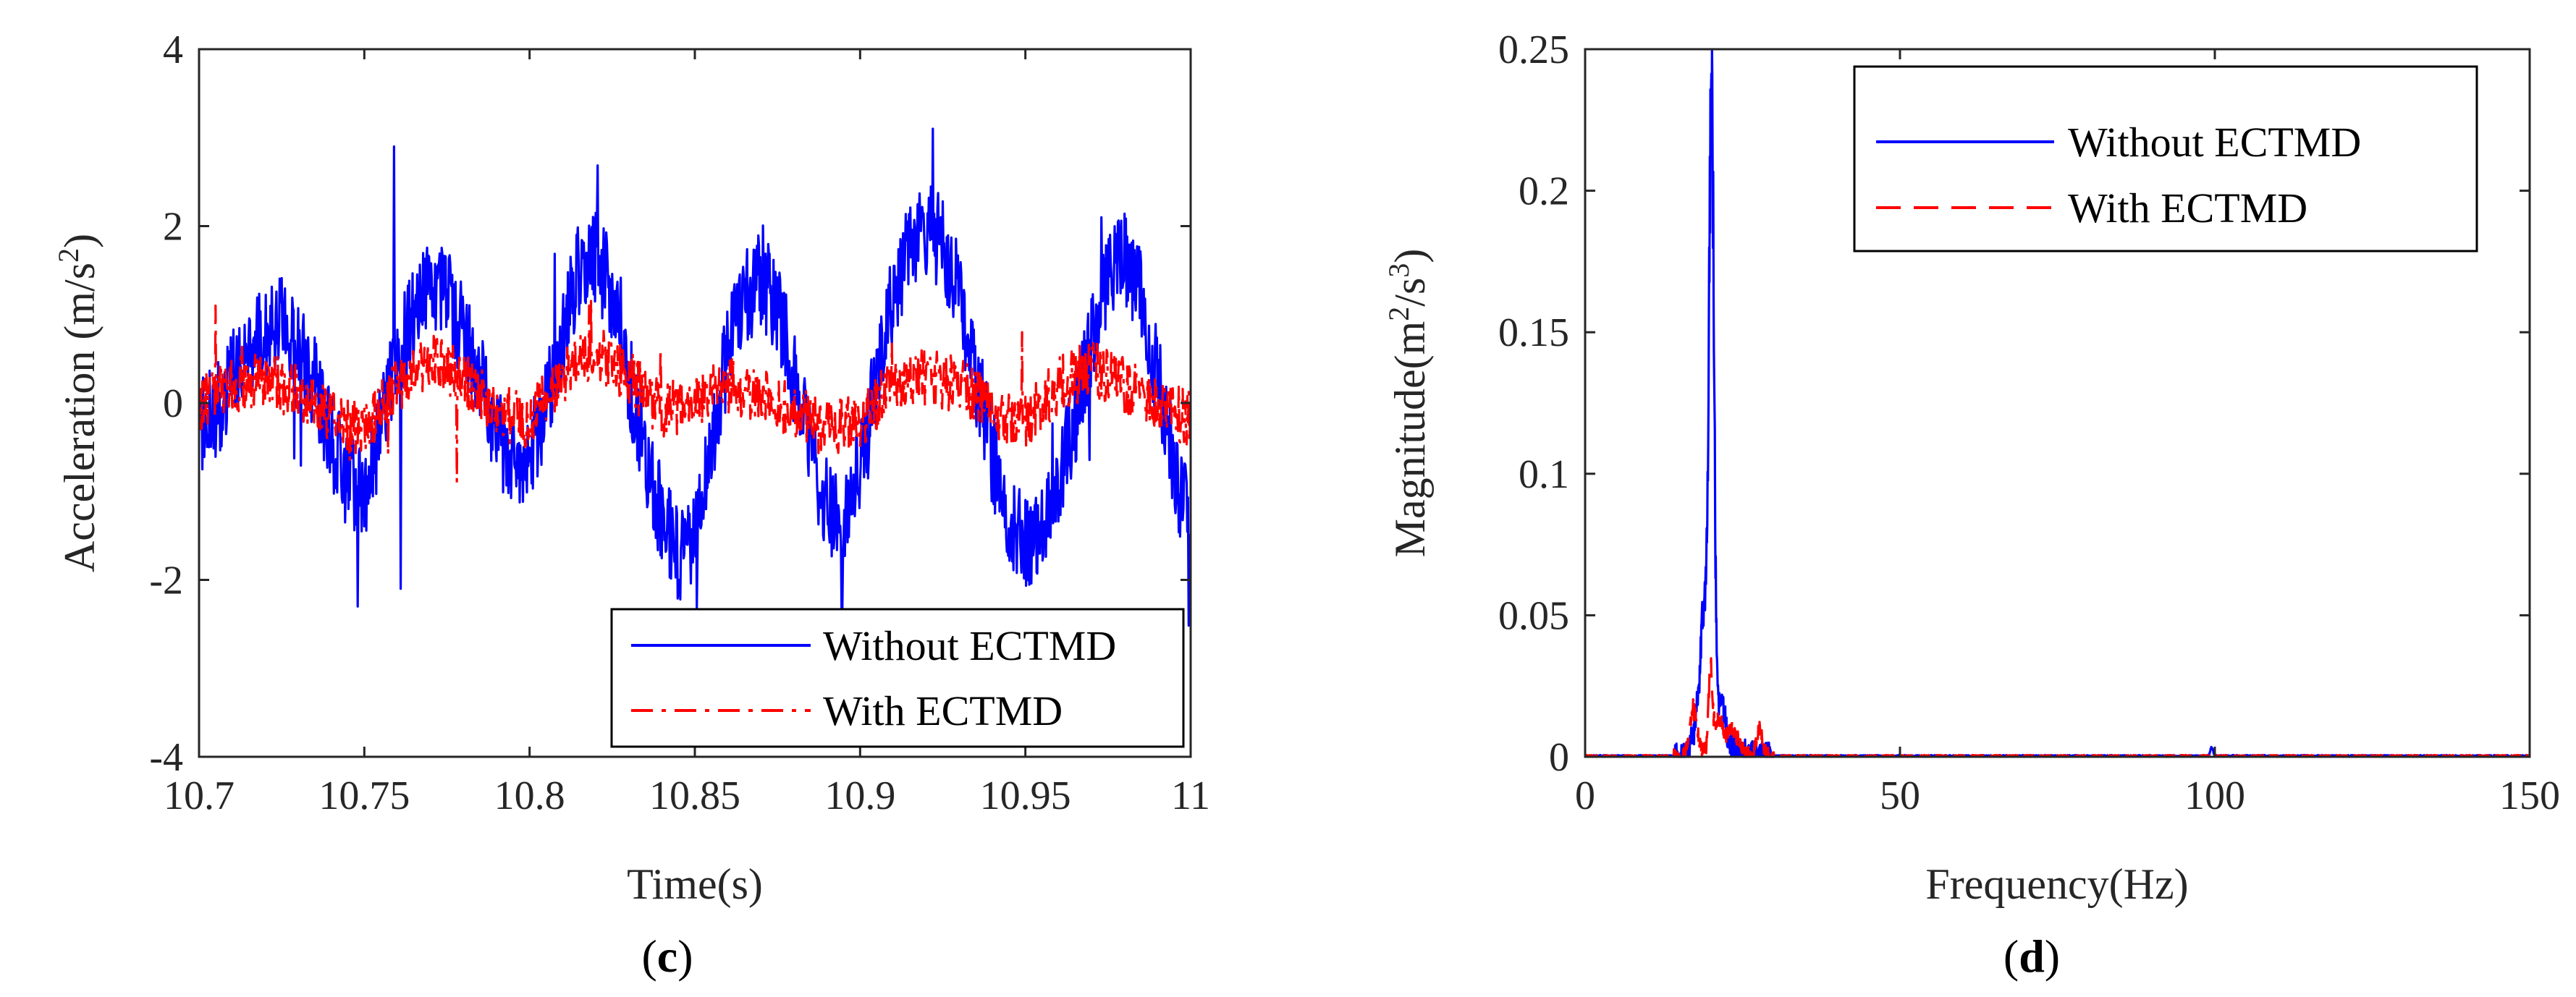  Describe the element at coordinates (1534, 50) in the screenshot. I see `y-tick-label-d: 0.25` at that location.